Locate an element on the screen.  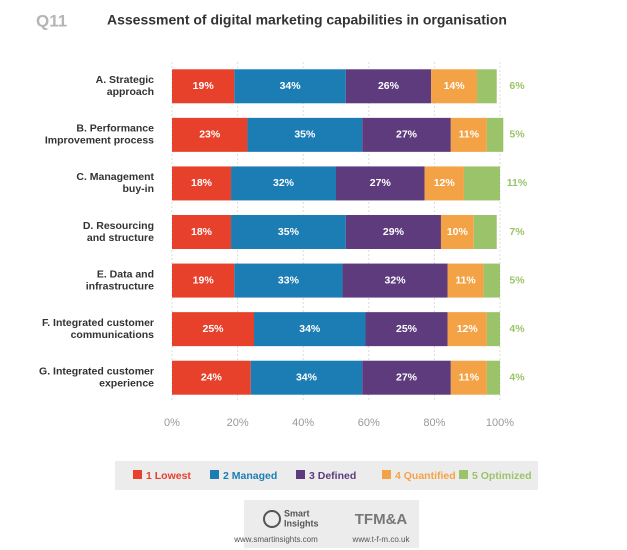
footer-box is located at coordinates (331, 524).